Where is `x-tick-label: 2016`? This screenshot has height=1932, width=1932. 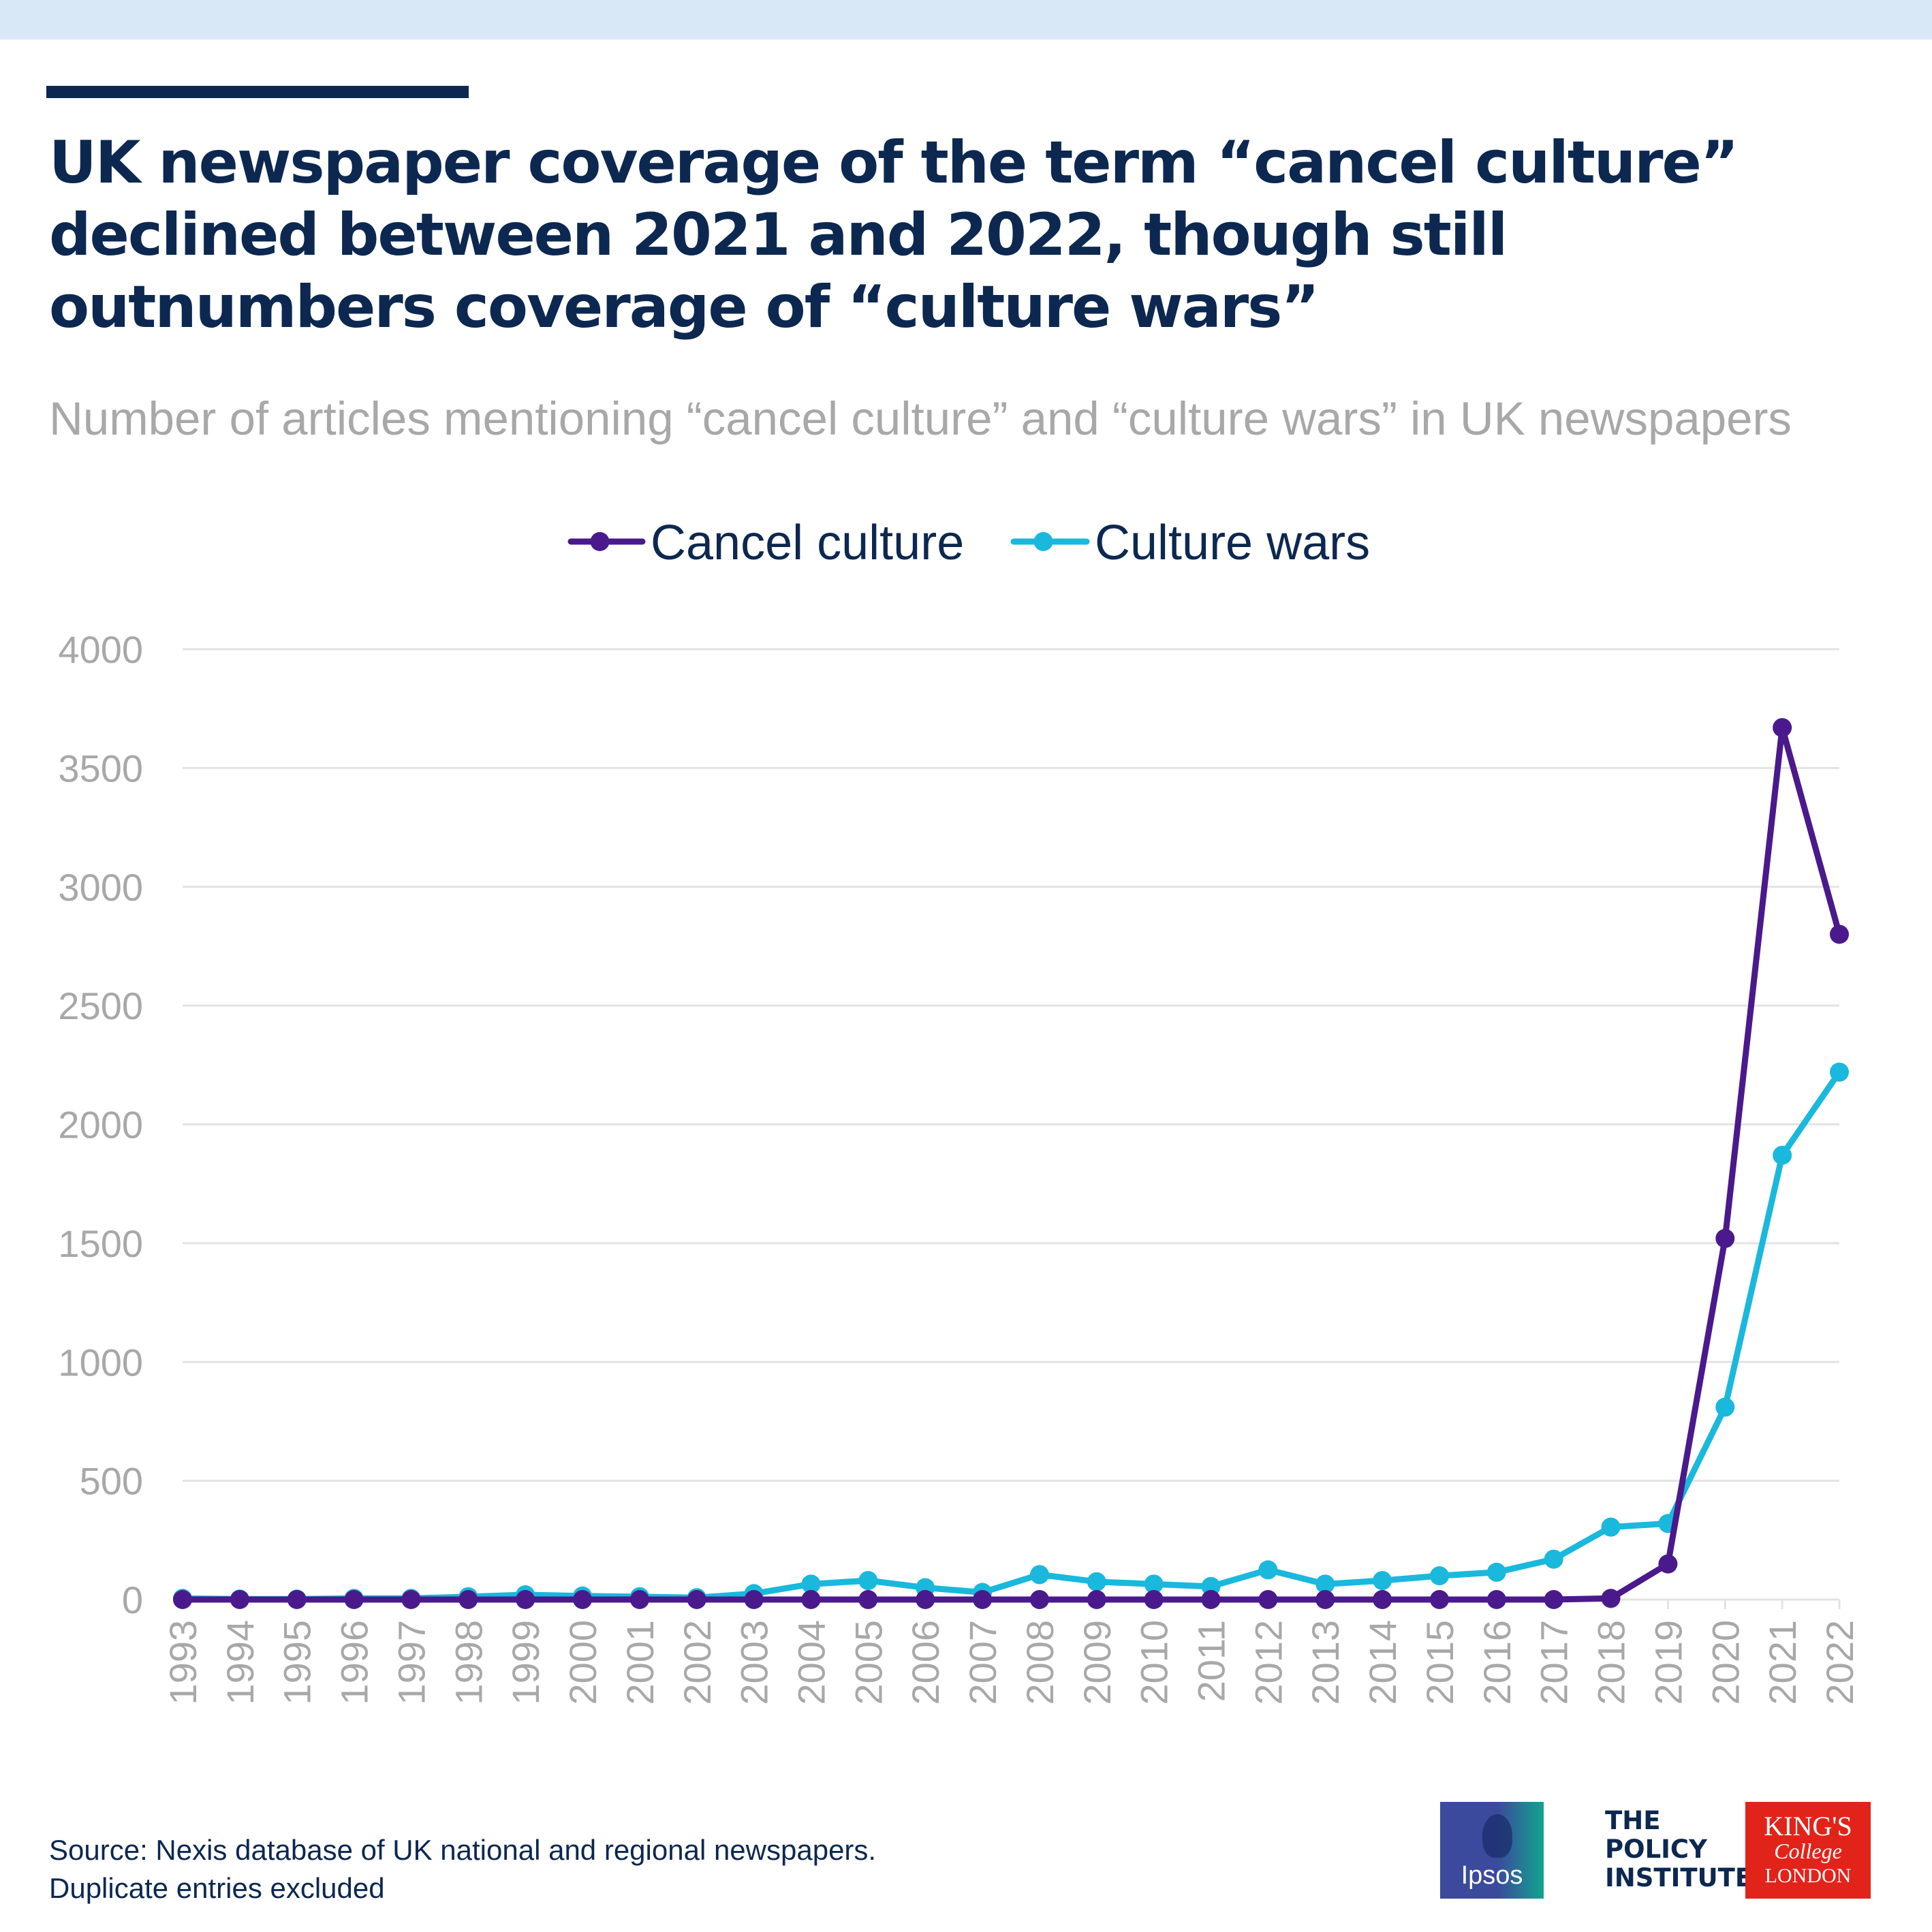 x-tick-label: 2016 is located at coordinates (1497, 1662).